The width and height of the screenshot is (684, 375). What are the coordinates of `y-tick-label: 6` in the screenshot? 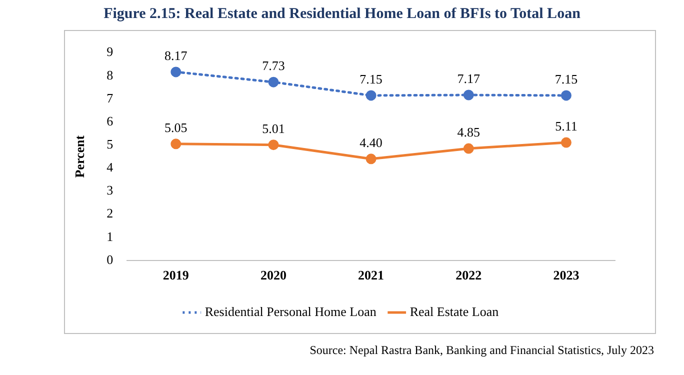 It's located at (110, 120).